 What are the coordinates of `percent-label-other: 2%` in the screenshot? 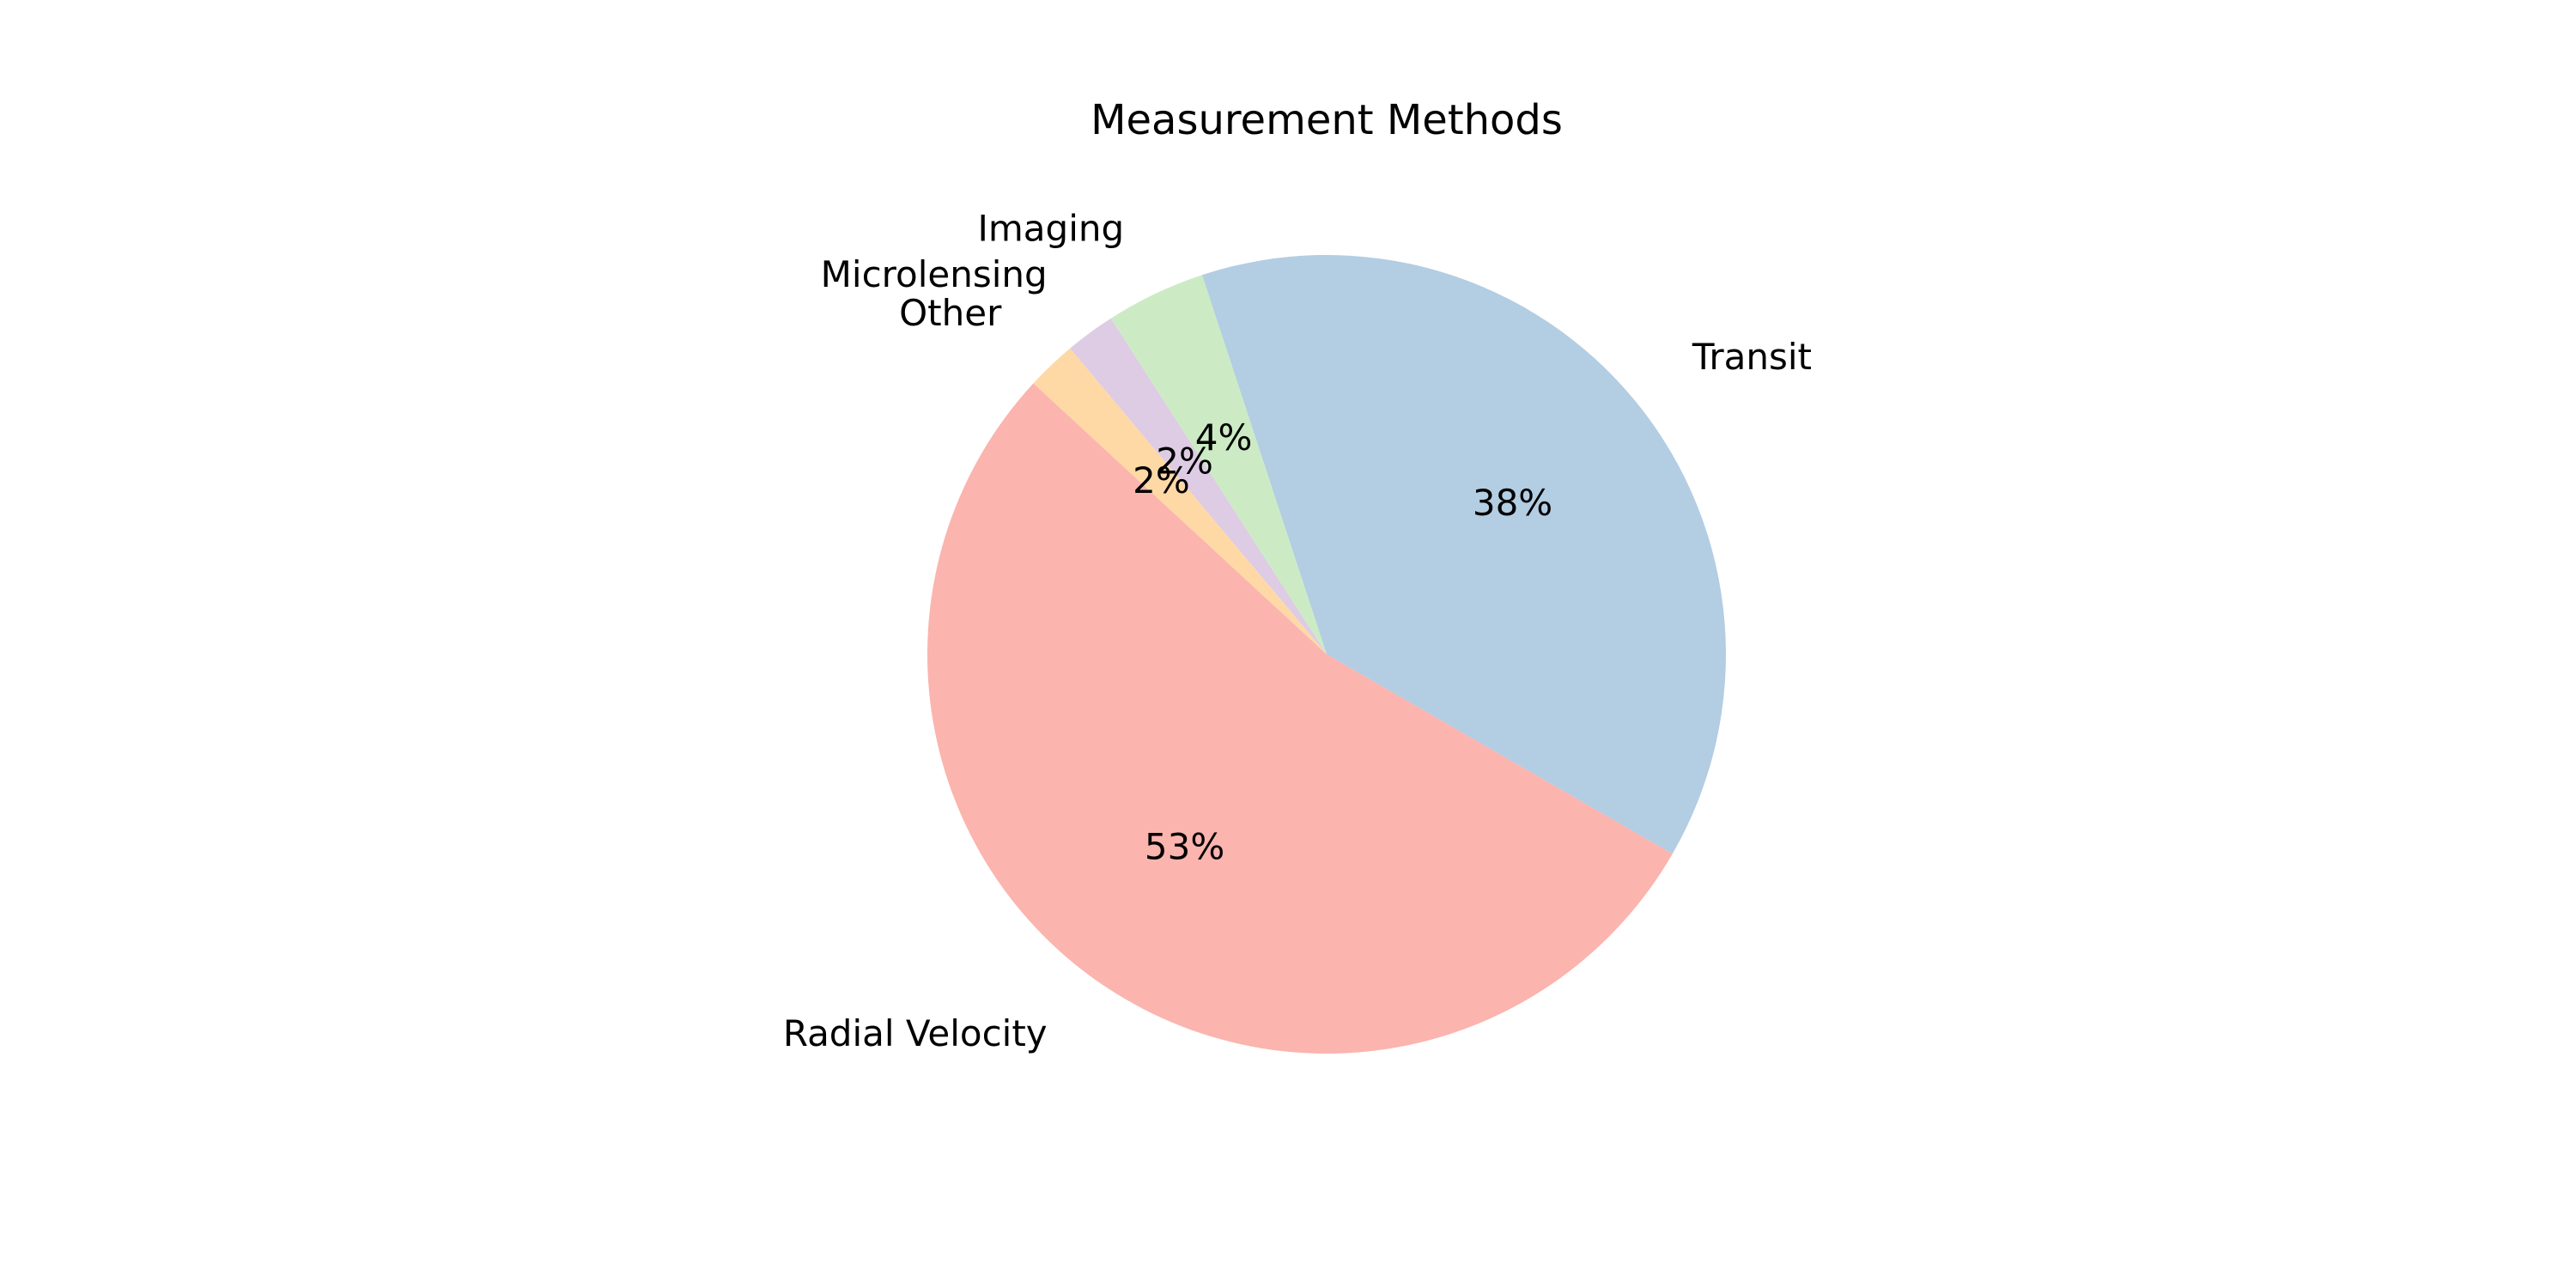 It's located at (1162, 480).